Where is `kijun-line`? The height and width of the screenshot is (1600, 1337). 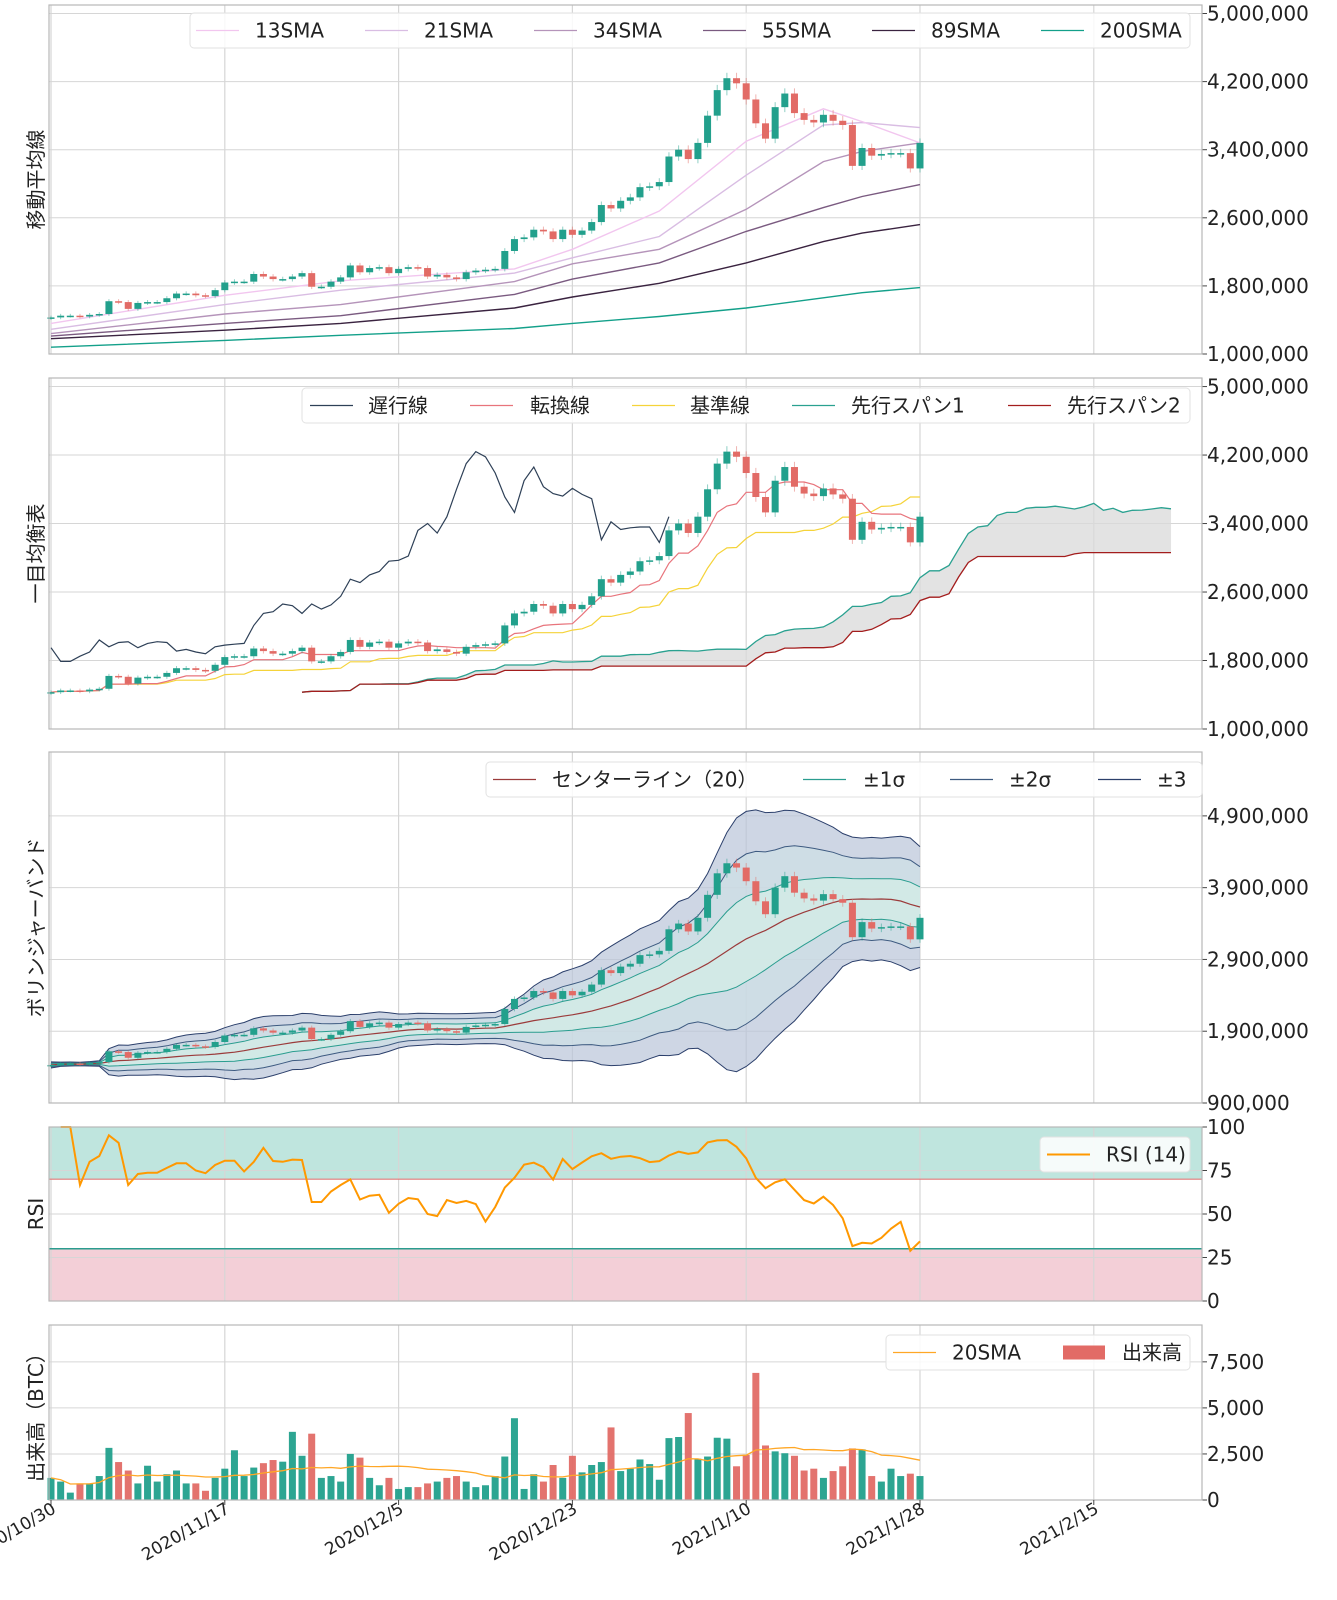
kijun-line is located at coordinates (485, 594).